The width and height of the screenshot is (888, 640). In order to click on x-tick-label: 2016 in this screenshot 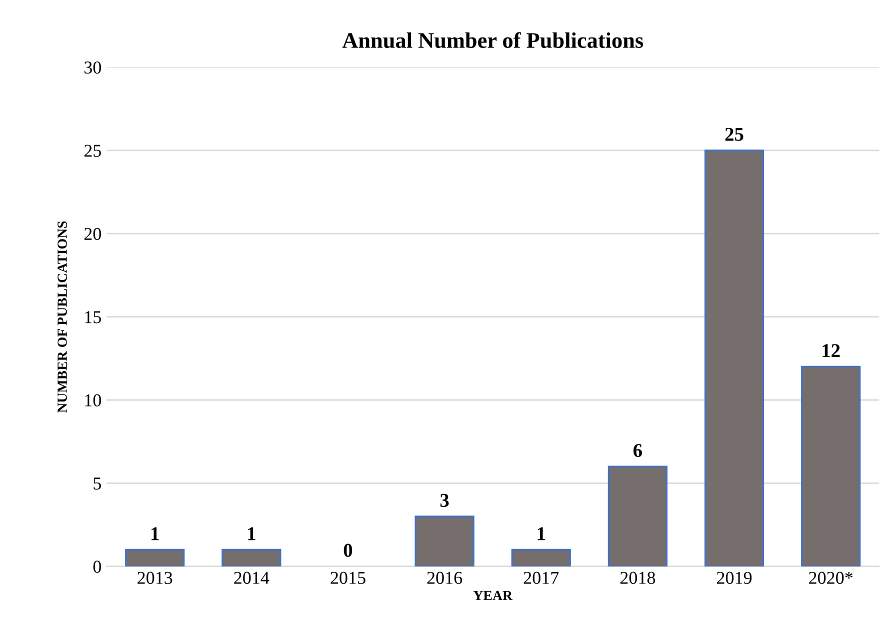, I will do `click(444, 578)`.